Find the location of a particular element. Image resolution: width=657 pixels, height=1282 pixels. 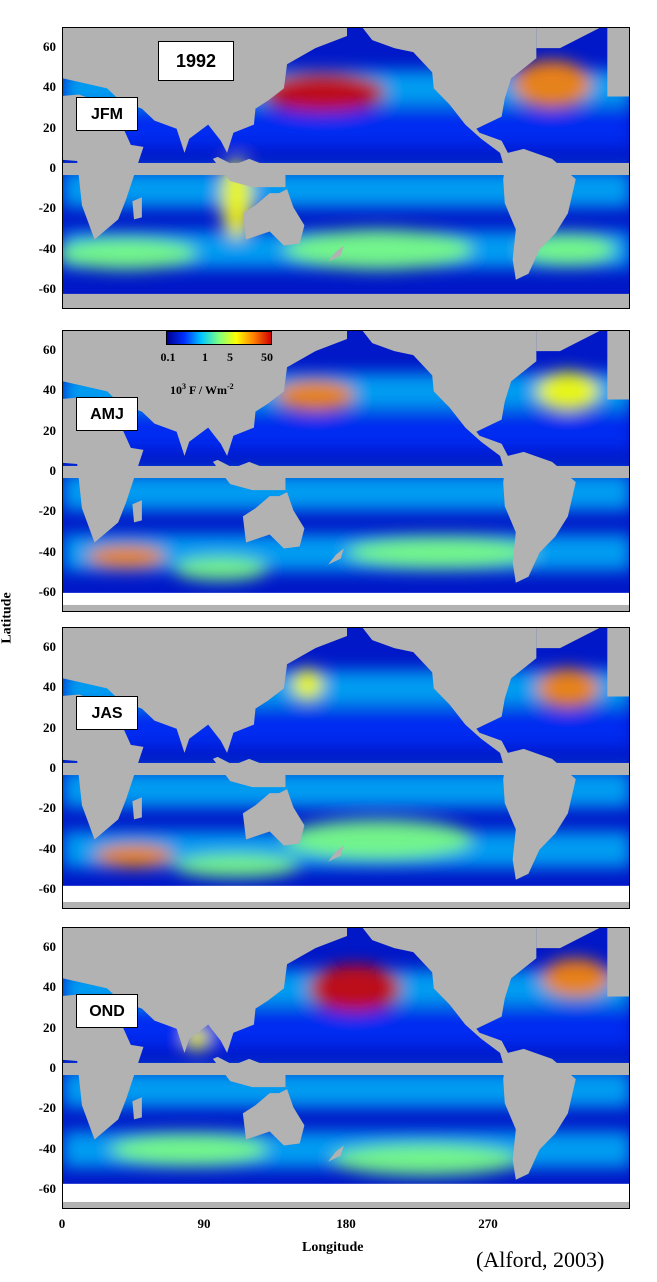

colorbar-units-base: 10 is located at coordinates (176, 390).